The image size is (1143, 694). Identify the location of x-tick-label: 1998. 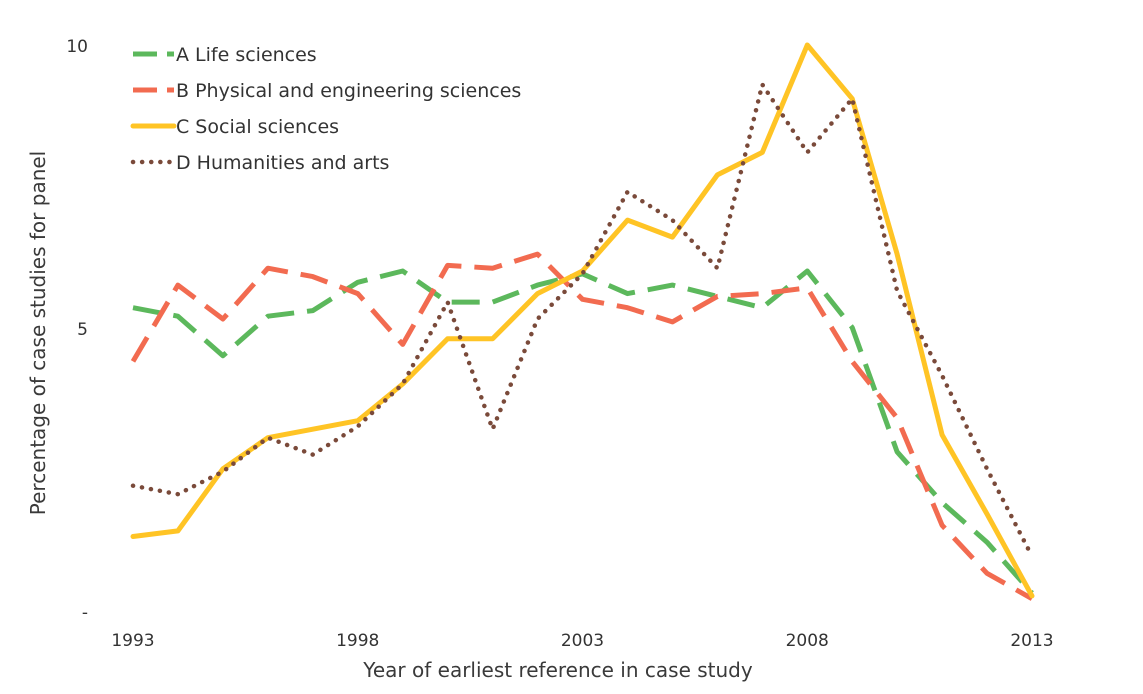
(357, 641).